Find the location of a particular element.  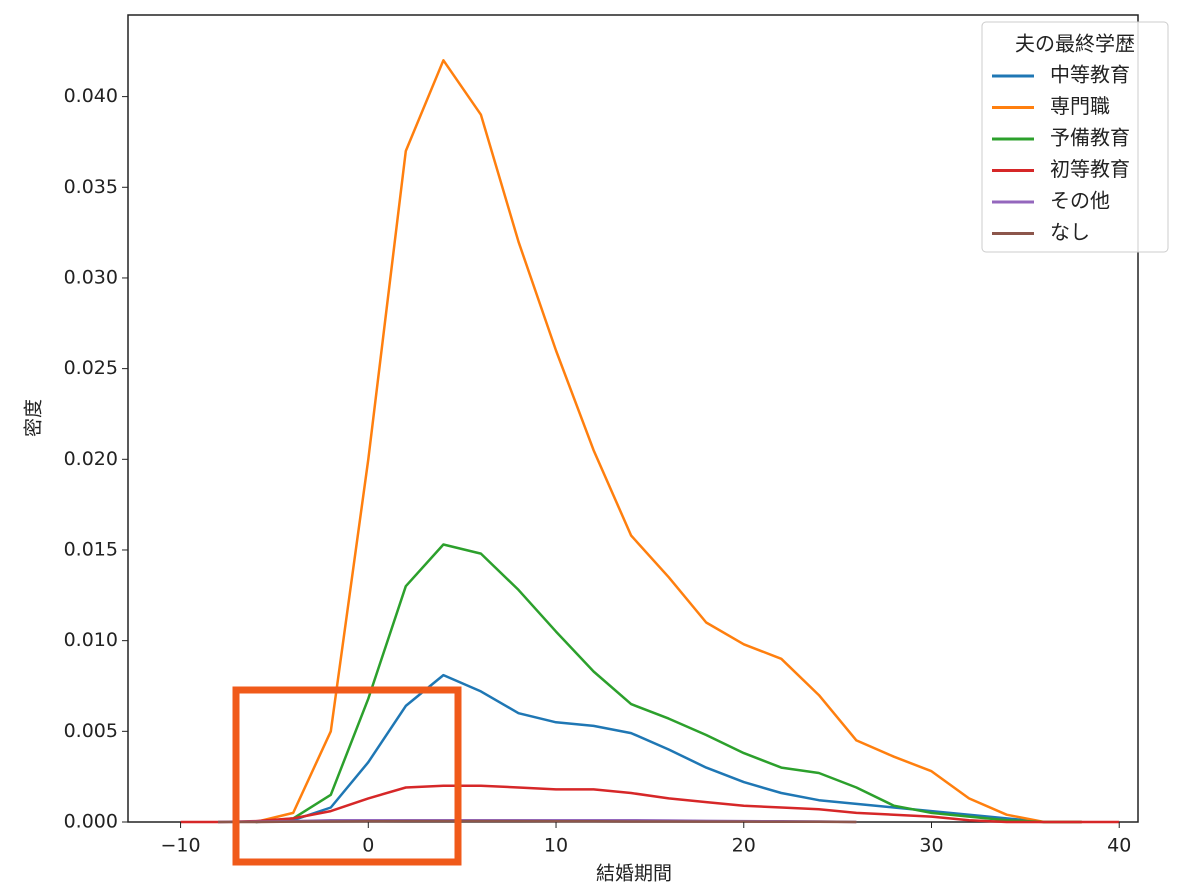

y-tick-label: 0.025 is located at coordinates (91, 368).